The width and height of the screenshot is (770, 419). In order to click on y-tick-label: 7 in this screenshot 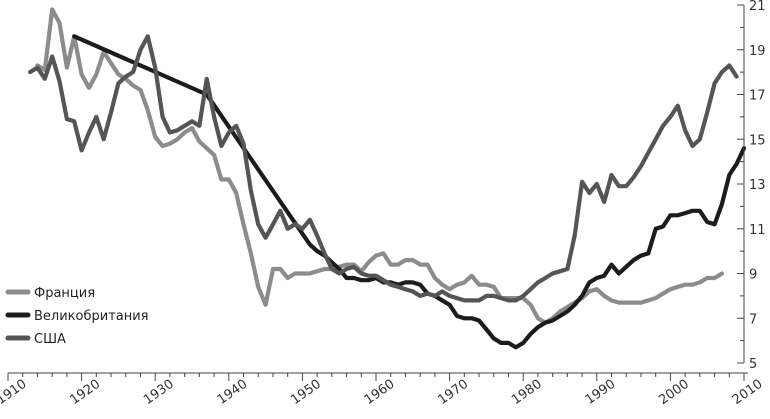, I will do `click(753, 319)`.